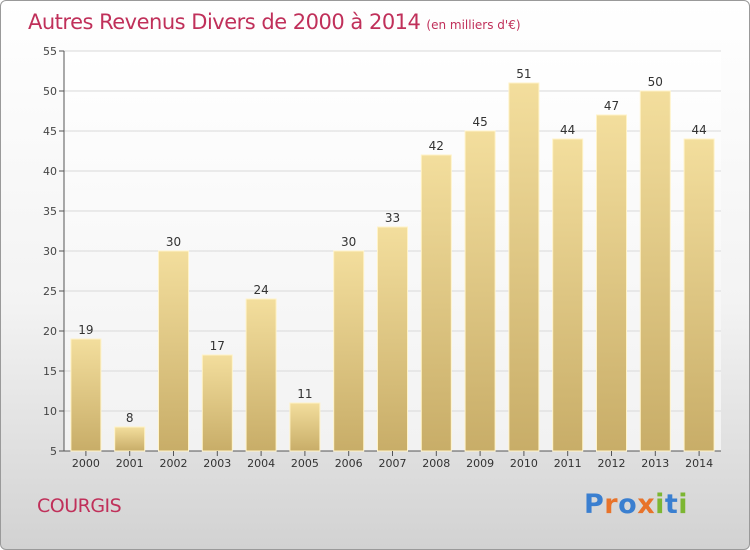  What do you see at coordinates (594, 504) in the screenshot?
I see `logo-letter: P` at bounding box center [594, 504].